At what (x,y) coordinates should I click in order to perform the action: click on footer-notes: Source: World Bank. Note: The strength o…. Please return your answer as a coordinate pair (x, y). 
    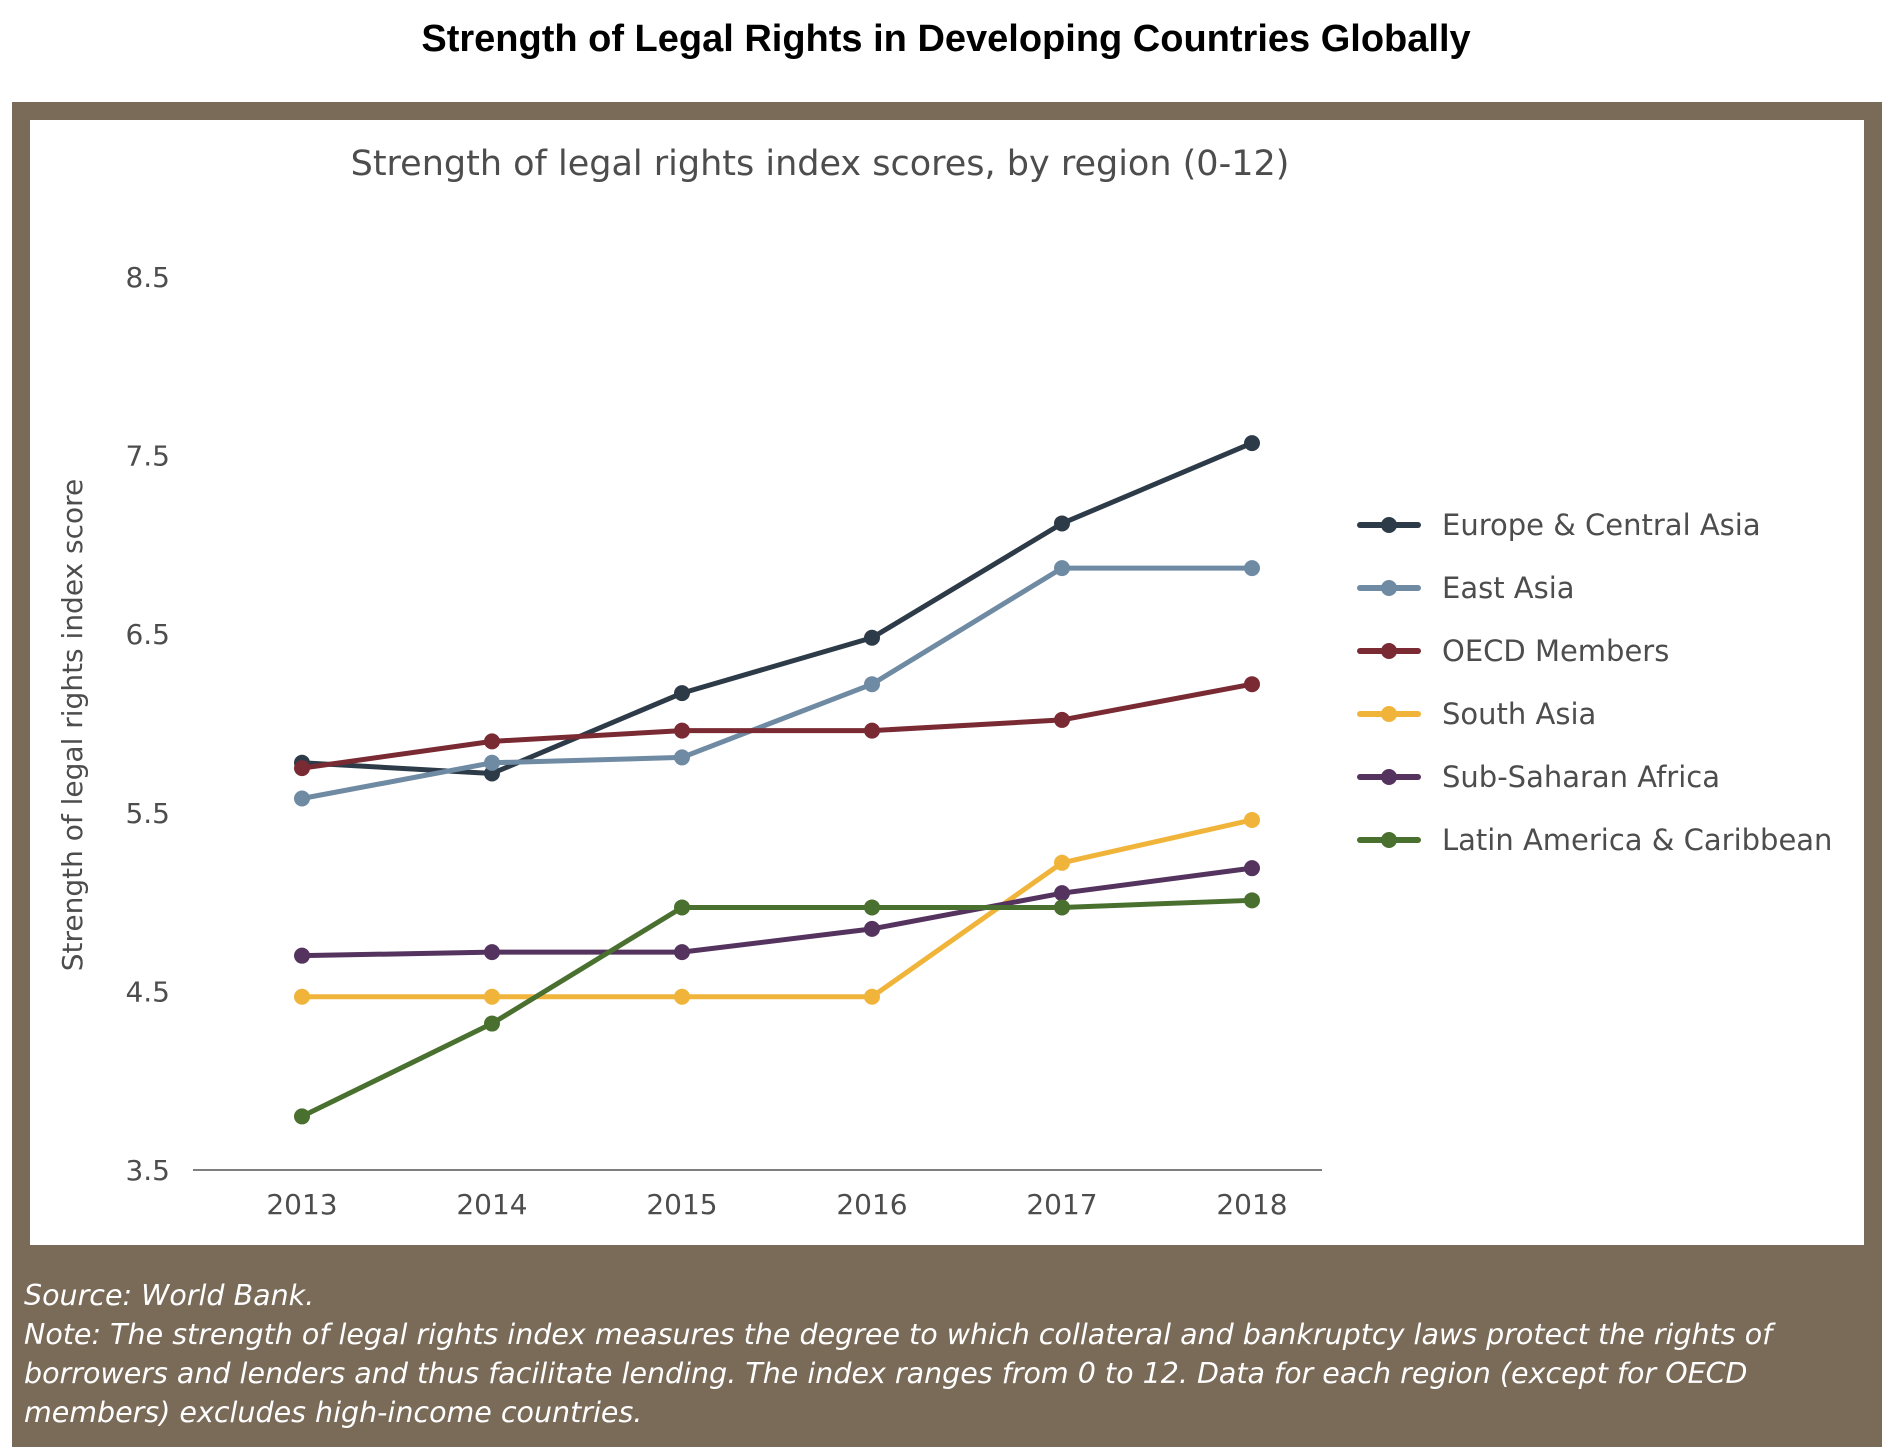
    Looking at the image, I should click on (944, 1354).